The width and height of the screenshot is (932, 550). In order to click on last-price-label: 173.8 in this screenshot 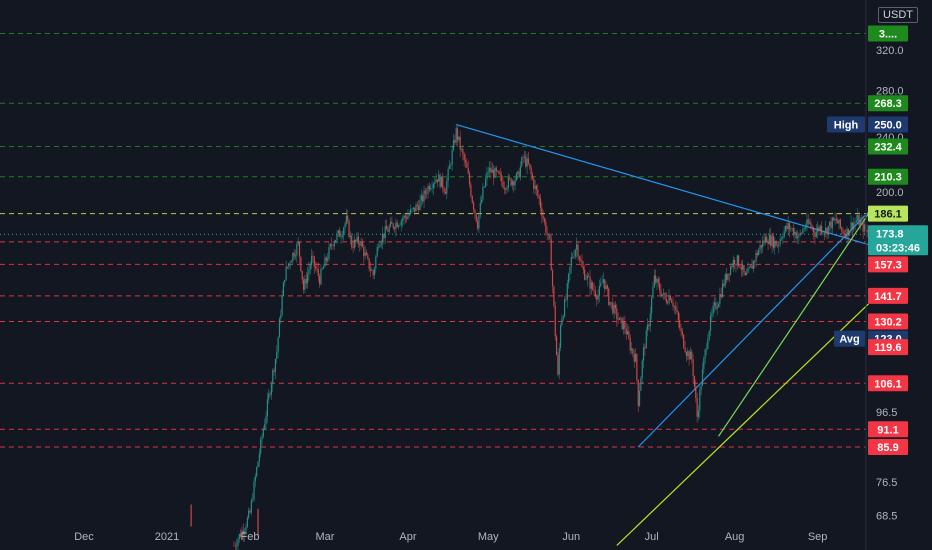, I will do `click(890, 234)`.